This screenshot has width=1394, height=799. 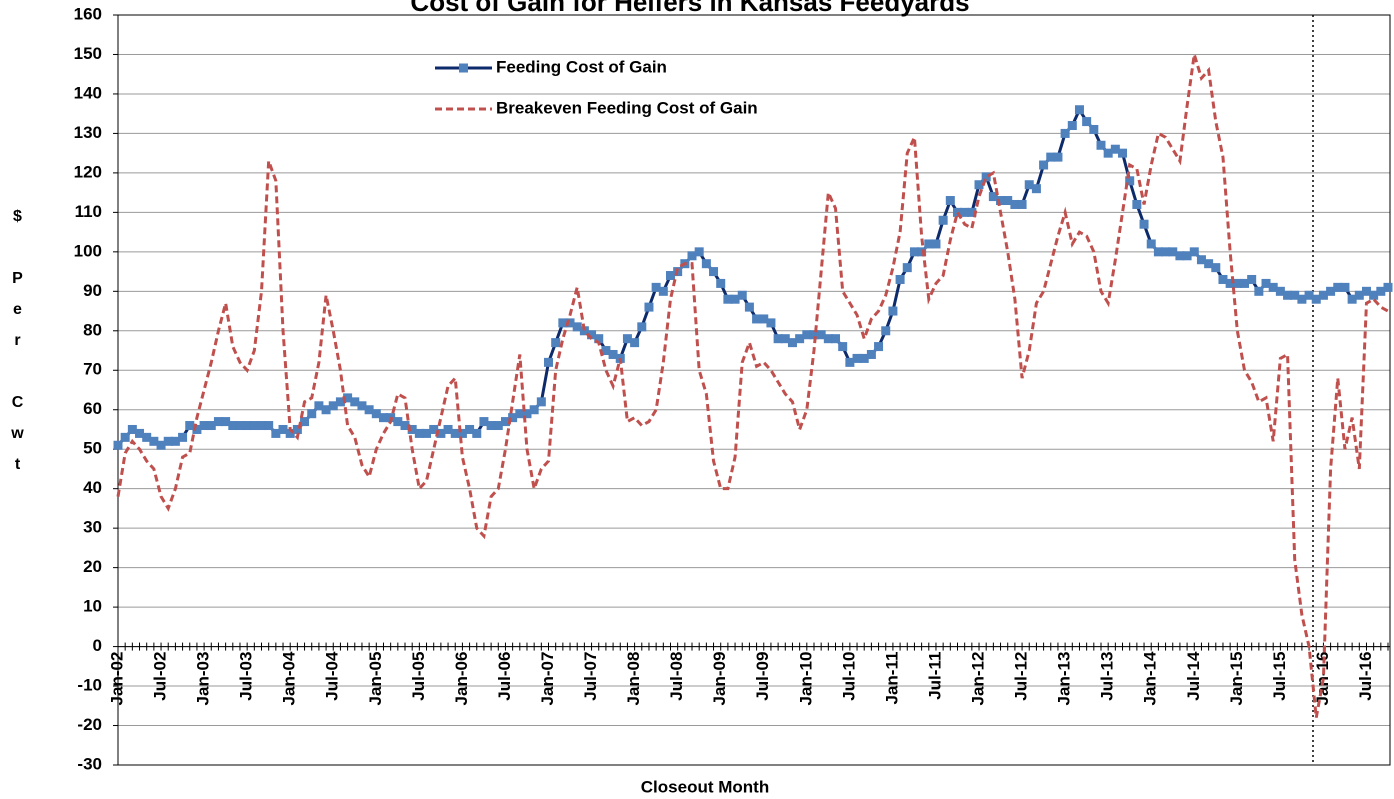 I want to click on y-tick-label: 140, so click(x=88, y=92).